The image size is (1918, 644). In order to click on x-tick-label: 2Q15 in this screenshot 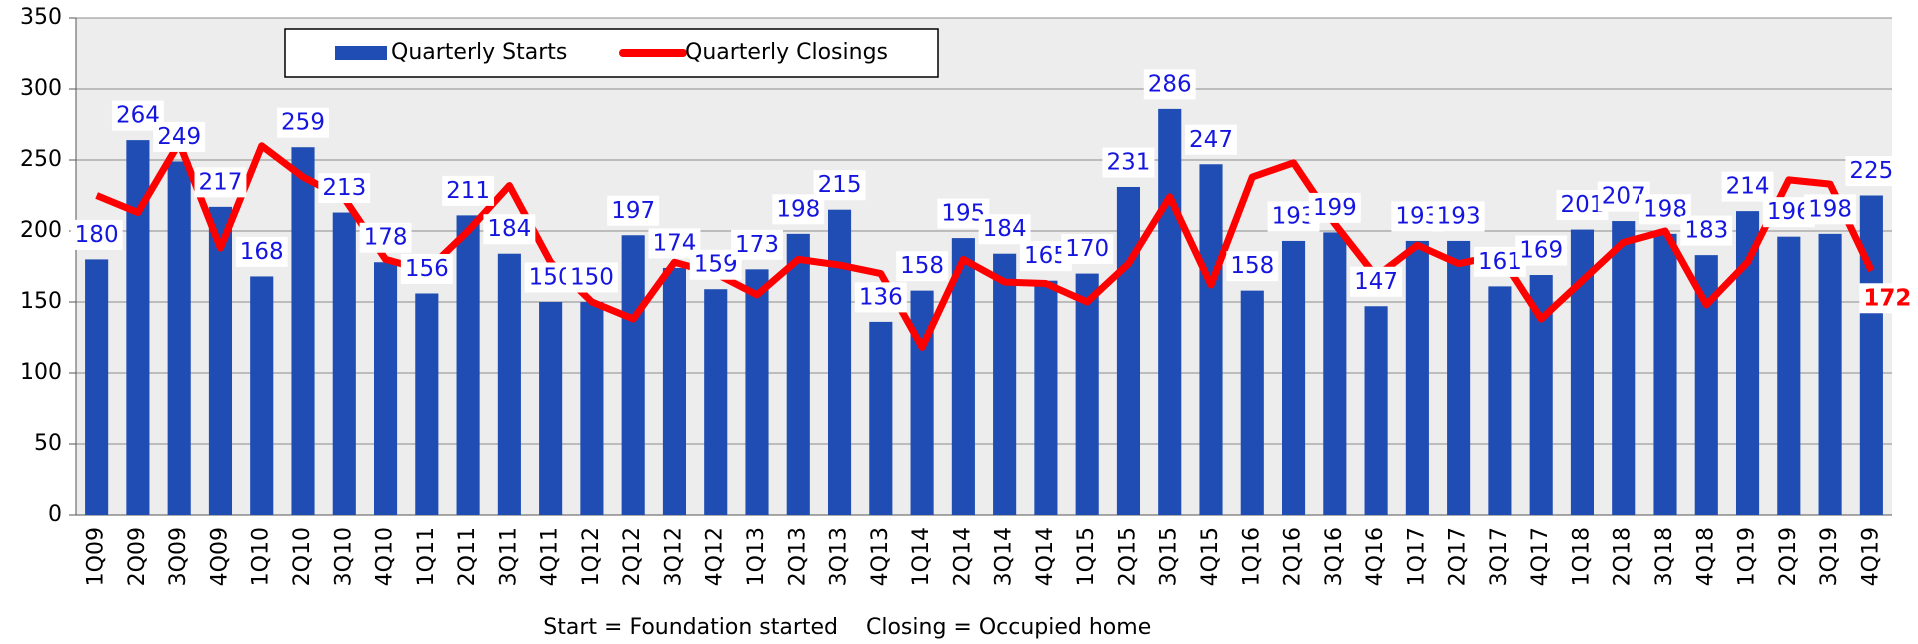, I will do `click(1127, 556)`.